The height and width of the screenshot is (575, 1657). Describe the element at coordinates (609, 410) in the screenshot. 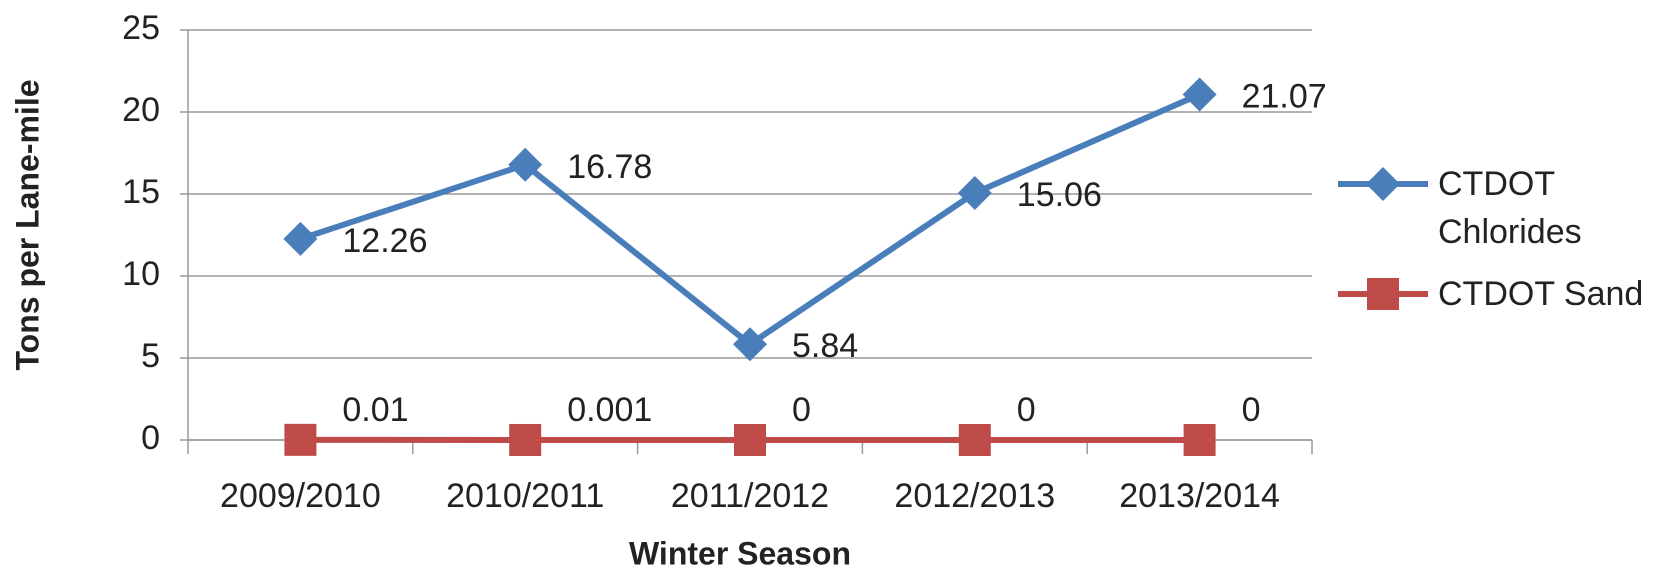

I see `data-label: 0.001` at that location.